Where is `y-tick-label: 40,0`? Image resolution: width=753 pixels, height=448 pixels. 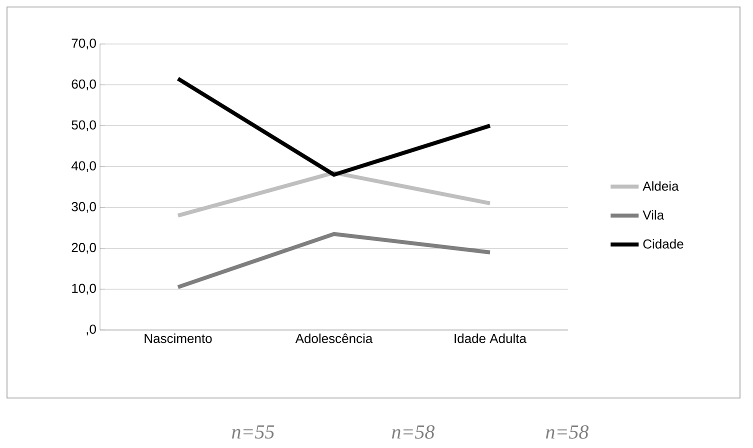 y-tick-label: 40,0 is located at coordinates (83, 166).